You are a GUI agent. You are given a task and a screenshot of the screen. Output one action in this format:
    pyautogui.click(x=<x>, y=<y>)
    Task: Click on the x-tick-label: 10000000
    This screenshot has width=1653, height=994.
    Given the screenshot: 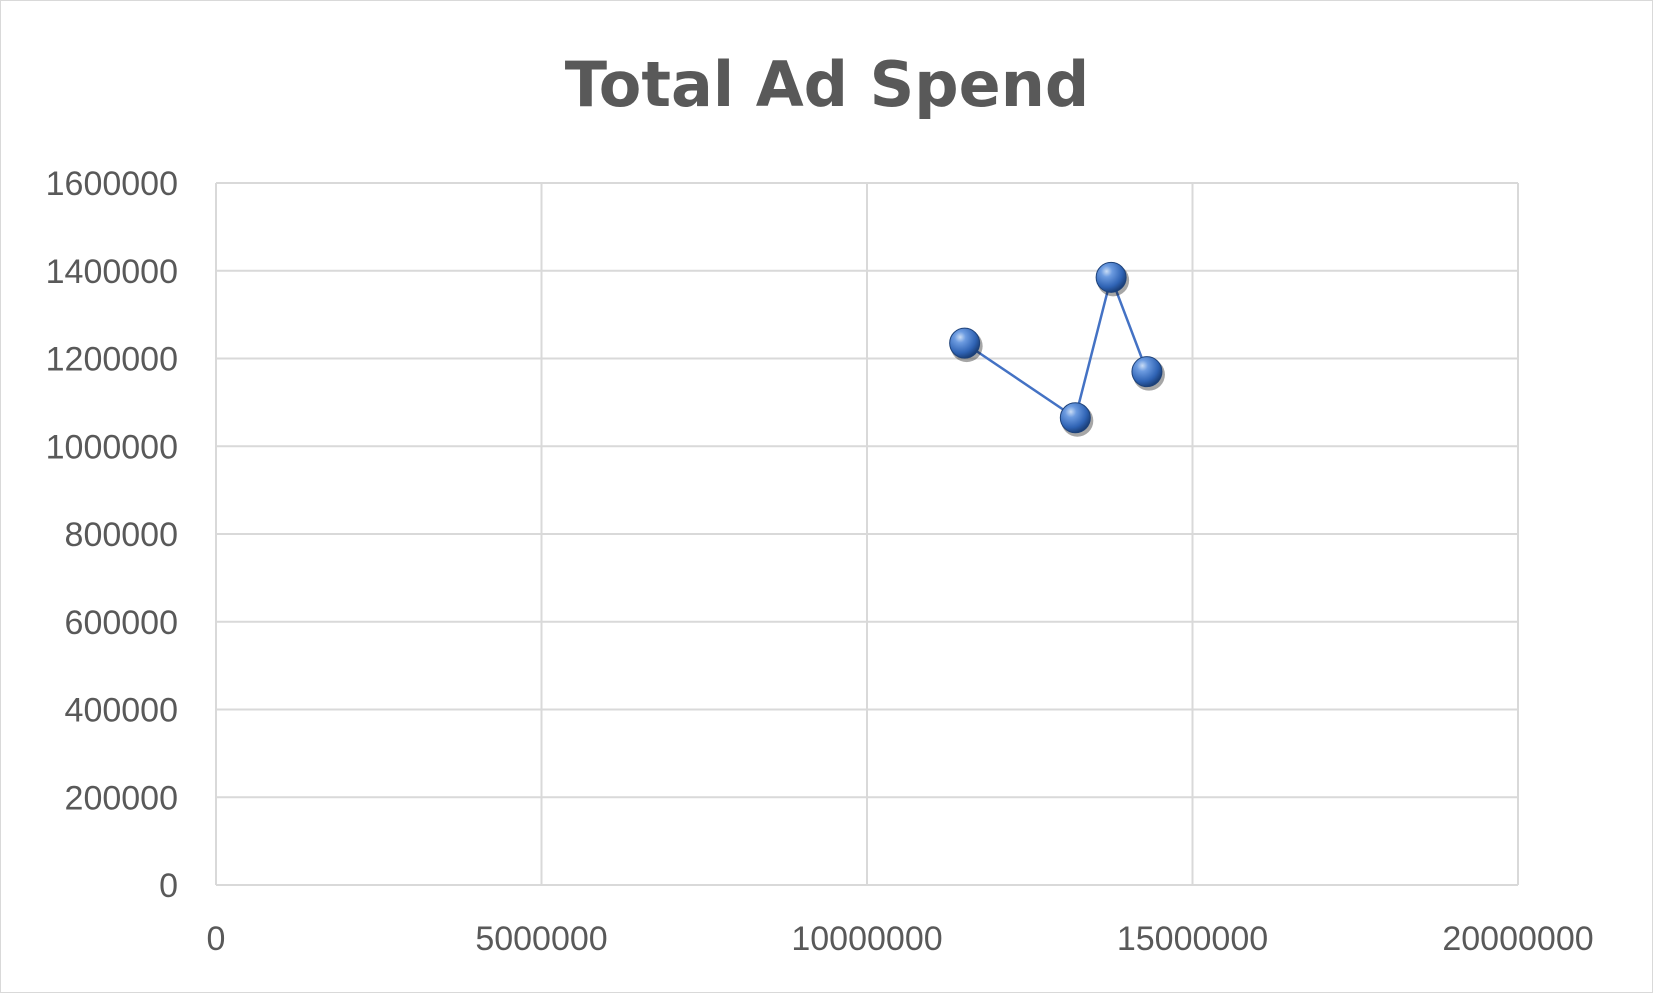 What is the action you would take?
    pyautogui.click(x=866, y=939)
    